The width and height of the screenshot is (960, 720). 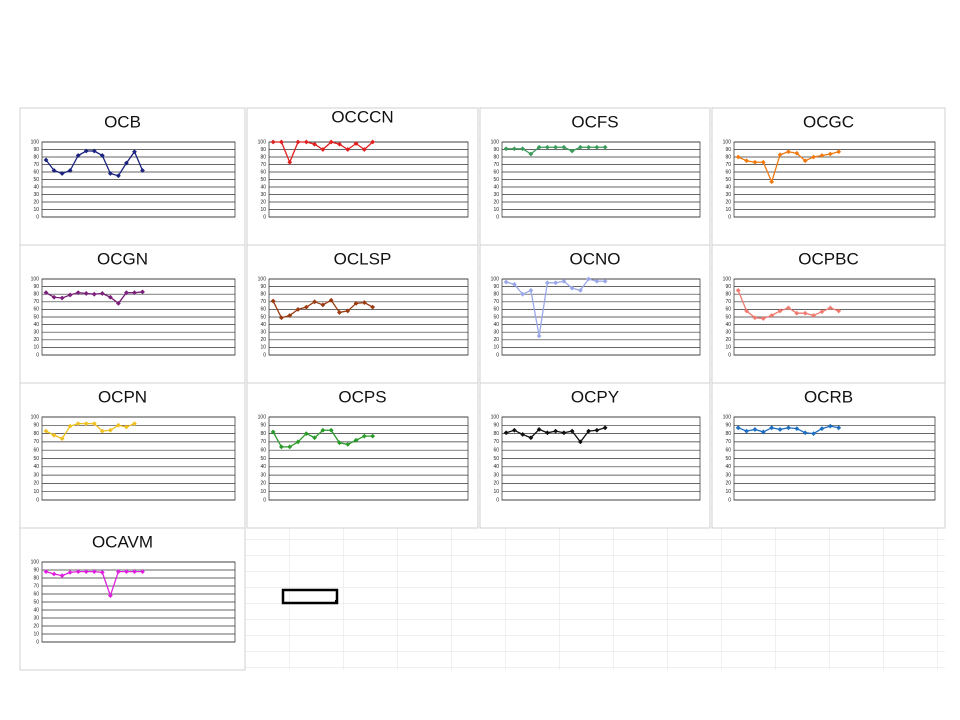 What do you see at coordinates (595, 455) in the screenshot?
I see `chart: OCPY 0 10 20 30 40 50 60 70 80 90 100` at bounding box center [595, 455].